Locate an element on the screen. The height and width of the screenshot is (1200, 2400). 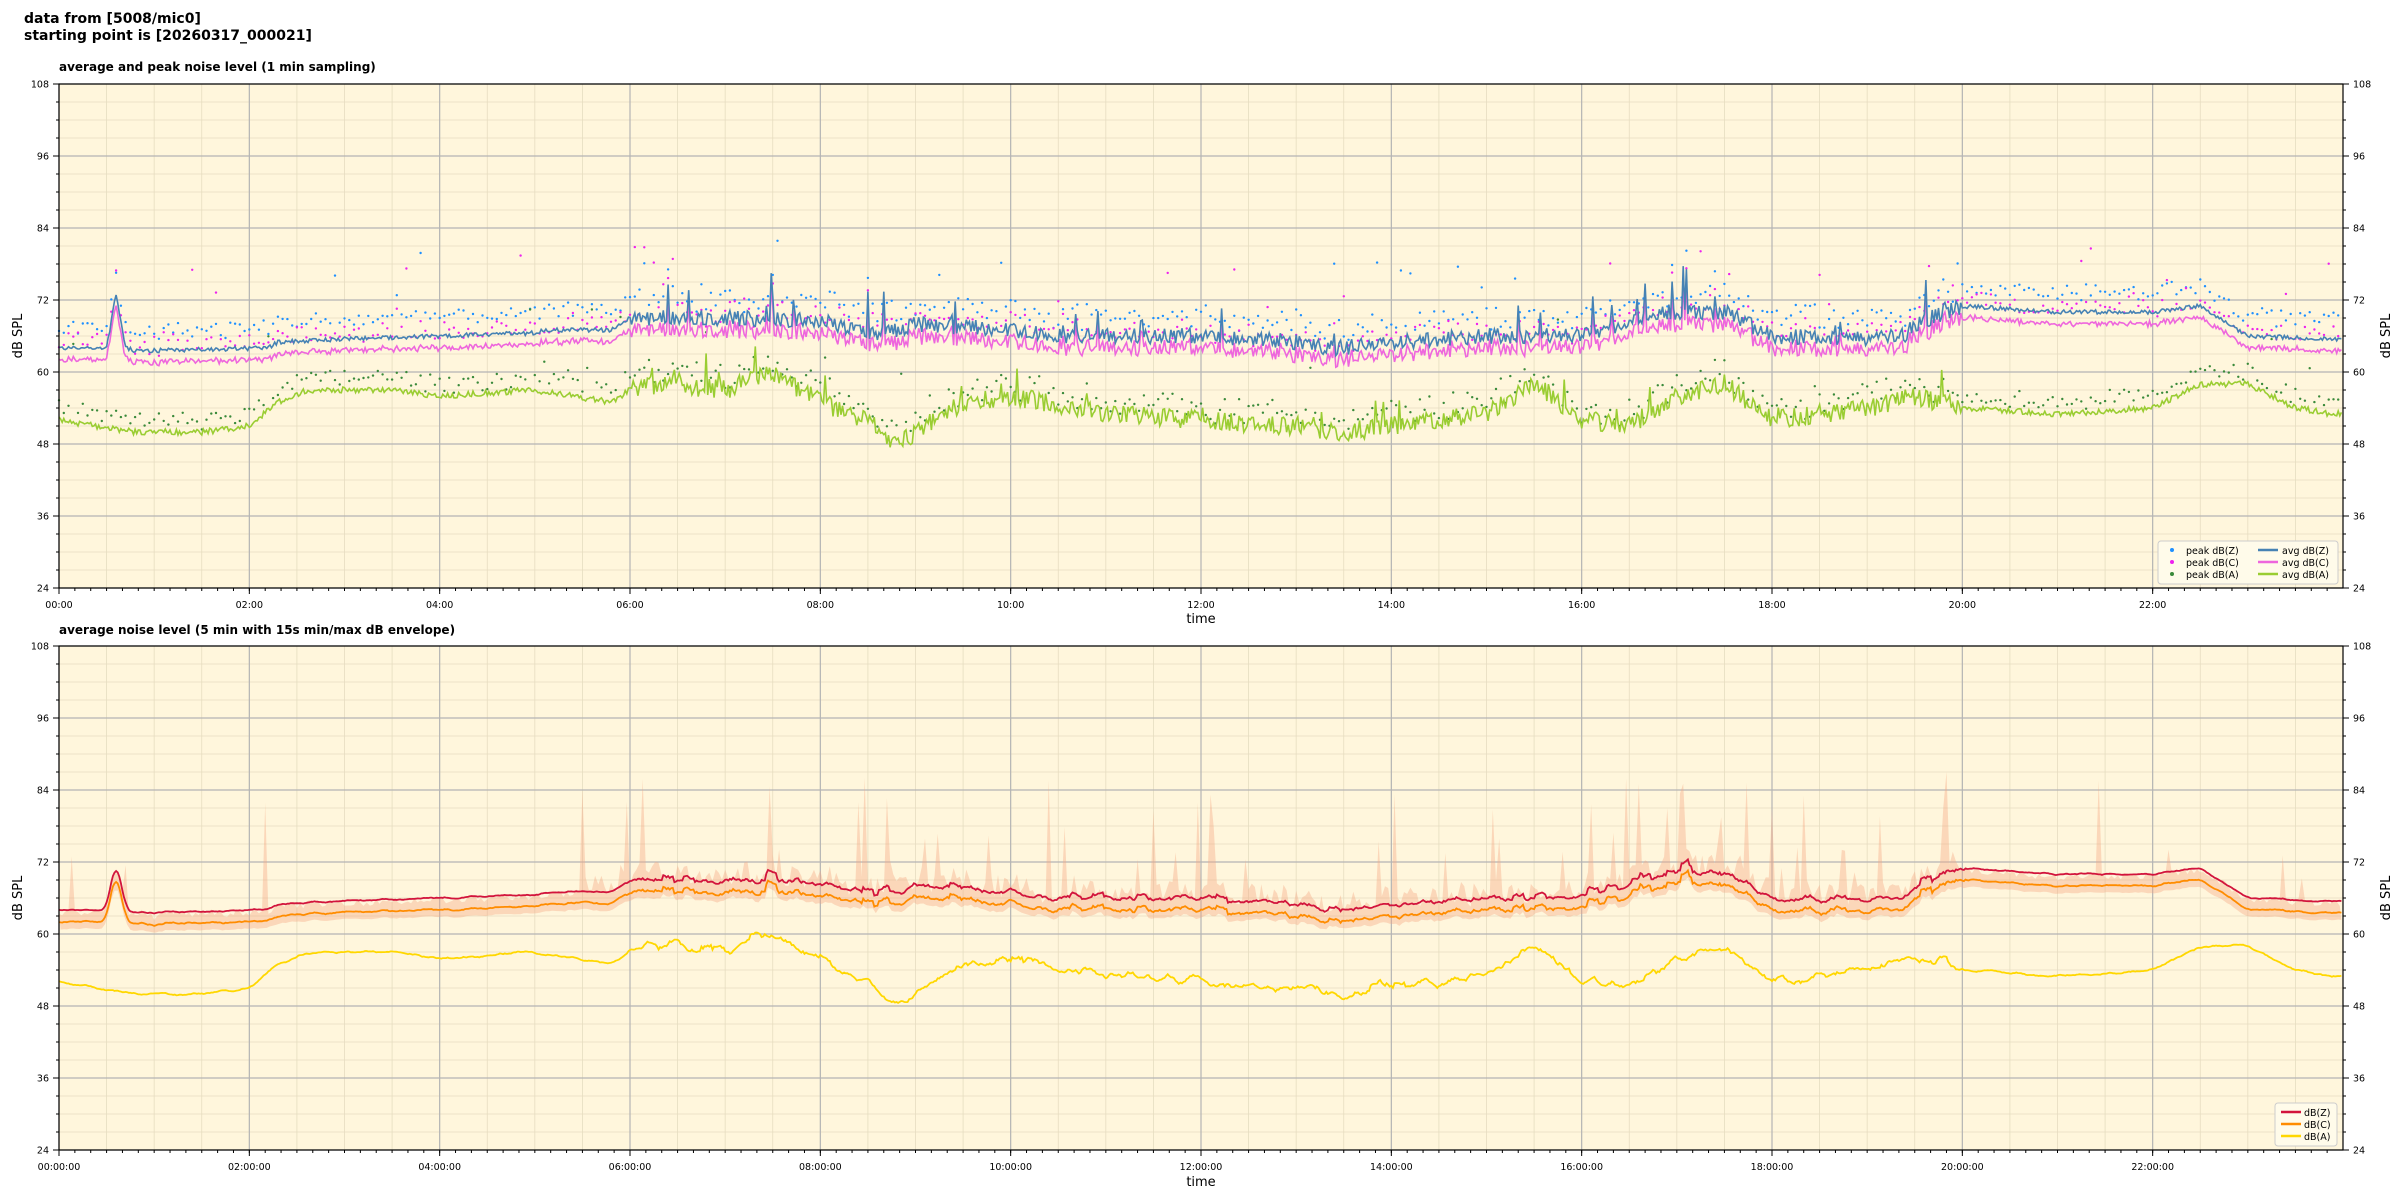
starting-point-label: starting point is [20260317_000021] is located at coordinates (168, 36).